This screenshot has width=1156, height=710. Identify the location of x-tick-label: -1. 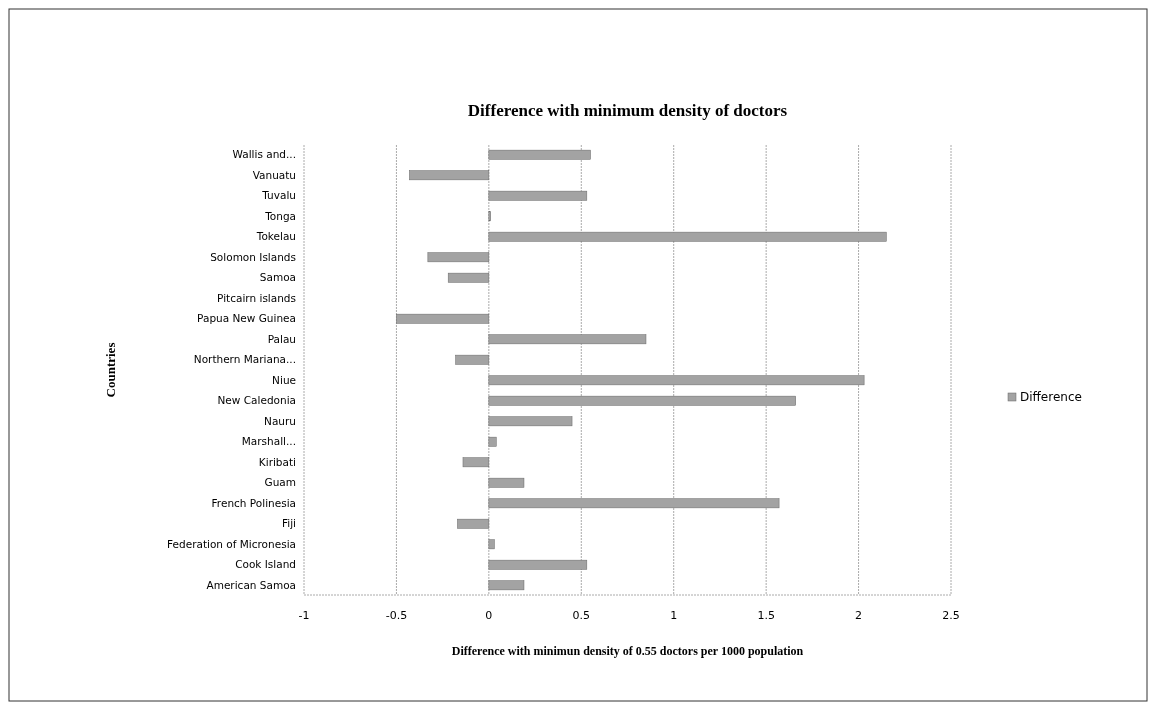
(304, 615).